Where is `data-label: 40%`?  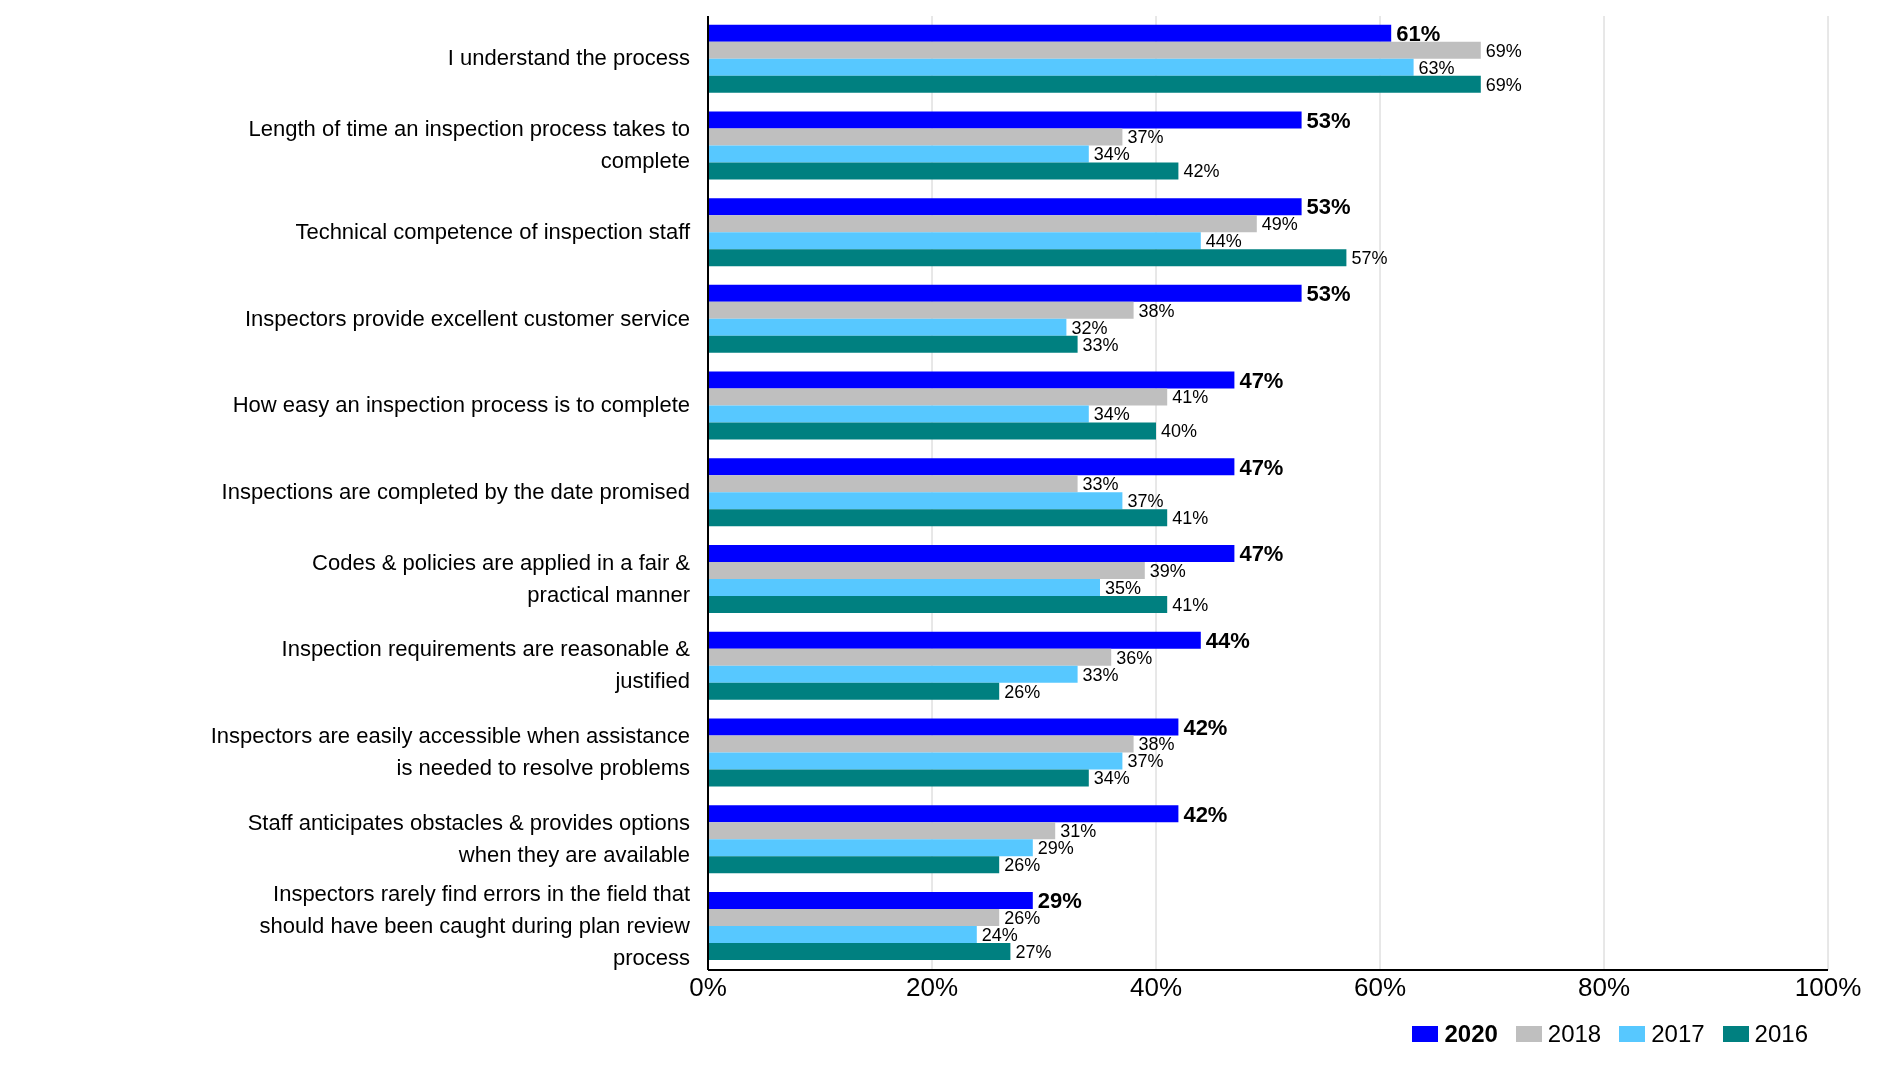
data-label: 40% is located at coordinates (1179, 431).